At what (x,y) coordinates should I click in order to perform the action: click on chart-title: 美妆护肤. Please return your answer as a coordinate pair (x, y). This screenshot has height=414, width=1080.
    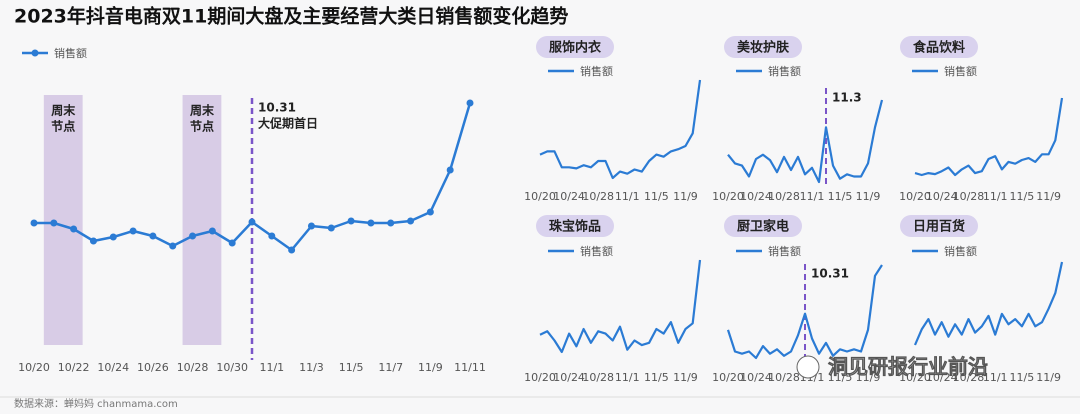
    Looking at the image, I should click on (763, 48).